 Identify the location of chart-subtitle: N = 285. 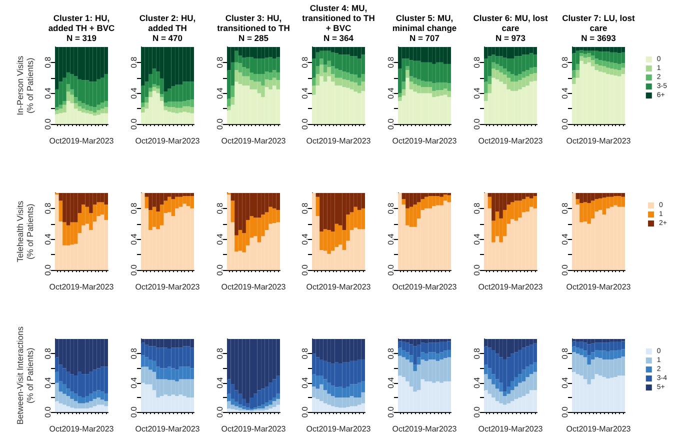
(253, 38).